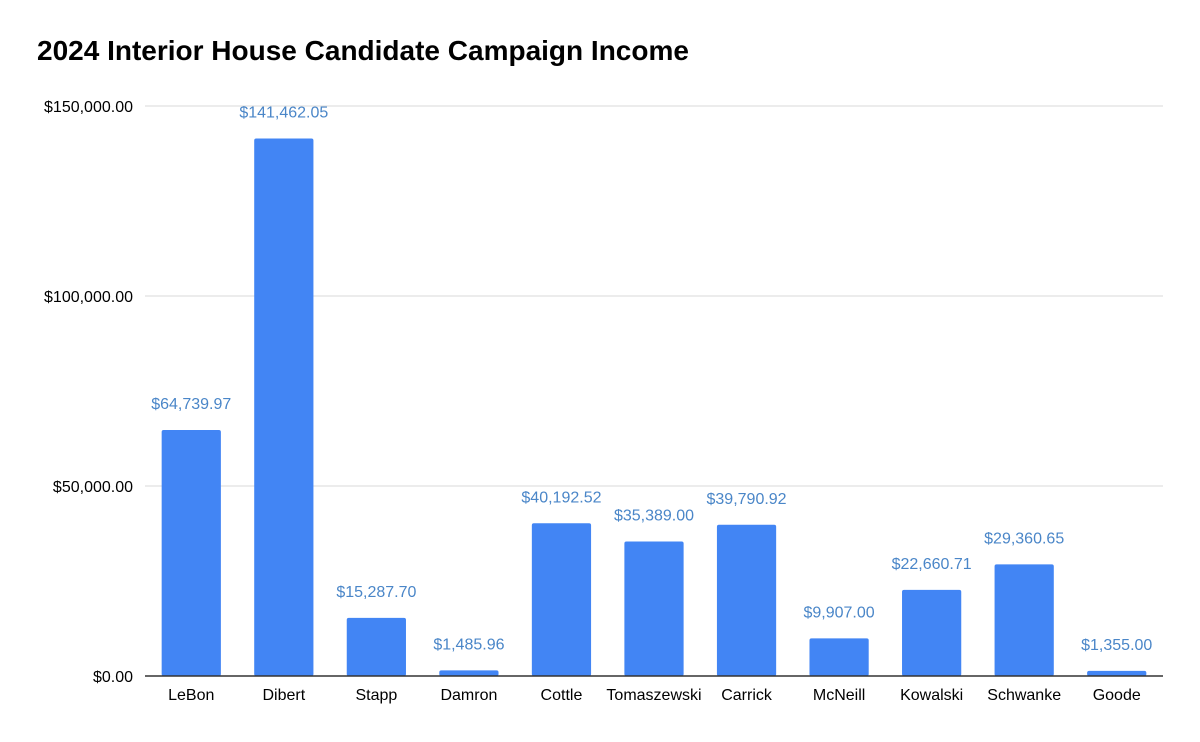 The height and width of the screenshot is (742, 1200). Describe the element at coordinates (376, 592) in the screenshot. I see `bar-value-label: $15,287.70` at that location.